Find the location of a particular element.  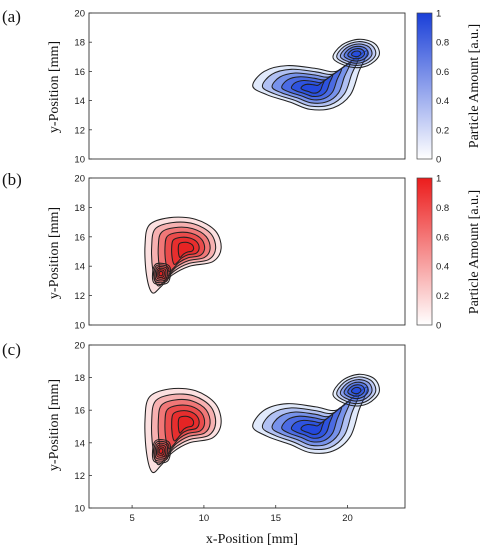

panel-a-ytick-label: 18 is located at coordinates (79, 43).